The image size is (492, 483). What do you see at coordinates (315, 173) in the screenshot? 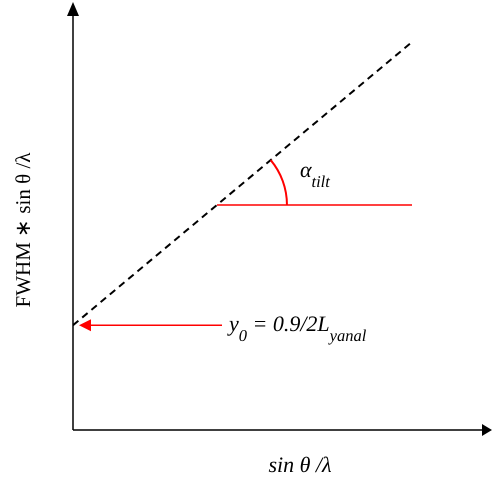
I see `annotation: α$_{tilt}$` at bounding box center [315, 173].